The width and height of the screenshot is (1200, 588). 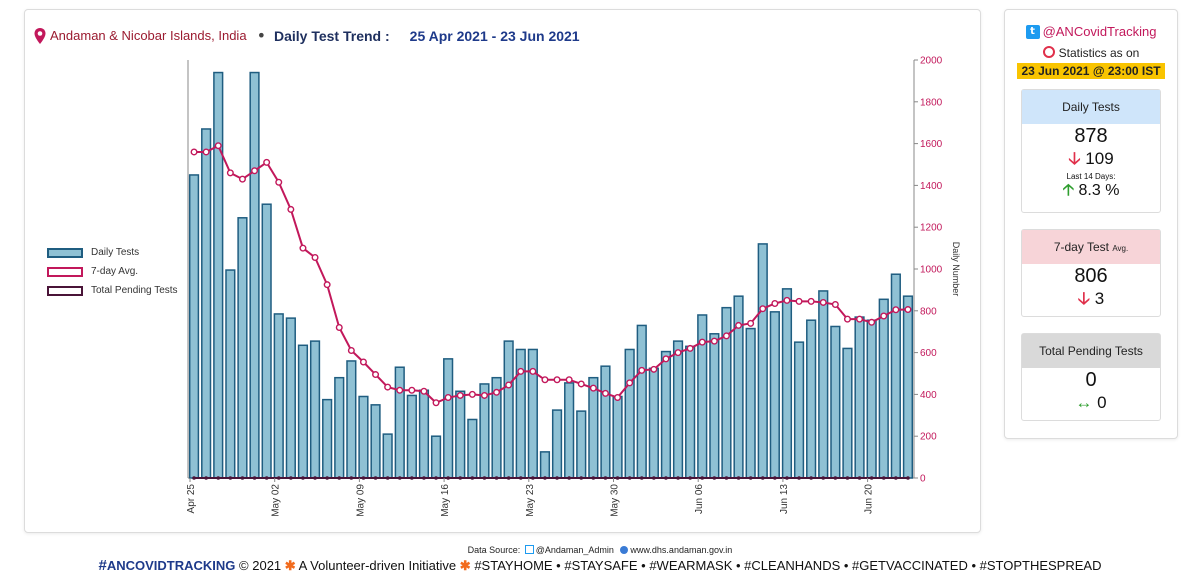 I want to click on refresh-ring-icon, so click(x=1048, y=52).